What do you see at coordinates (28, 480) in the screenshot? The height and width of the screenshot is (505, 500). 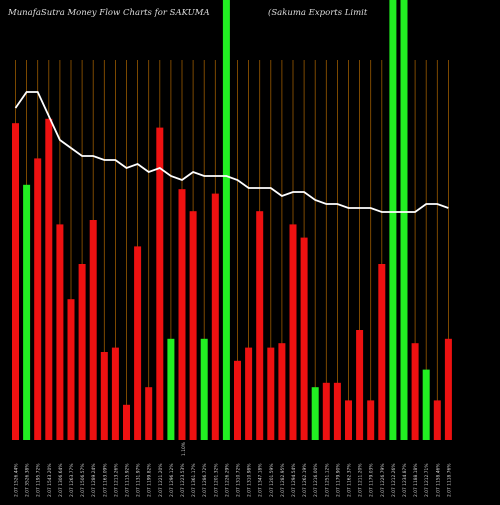 I see `x-tick-label: 2.07 3526.38%` at bounding box center [28, 480].